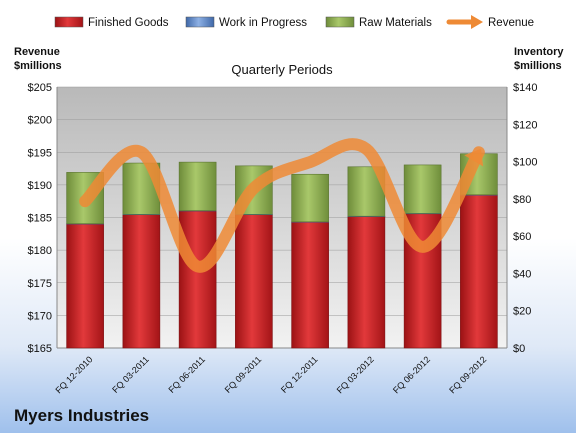  Describe the element at coordinates (40, 316) in the screenshot. I see `left-tick-label: $170` at that location.